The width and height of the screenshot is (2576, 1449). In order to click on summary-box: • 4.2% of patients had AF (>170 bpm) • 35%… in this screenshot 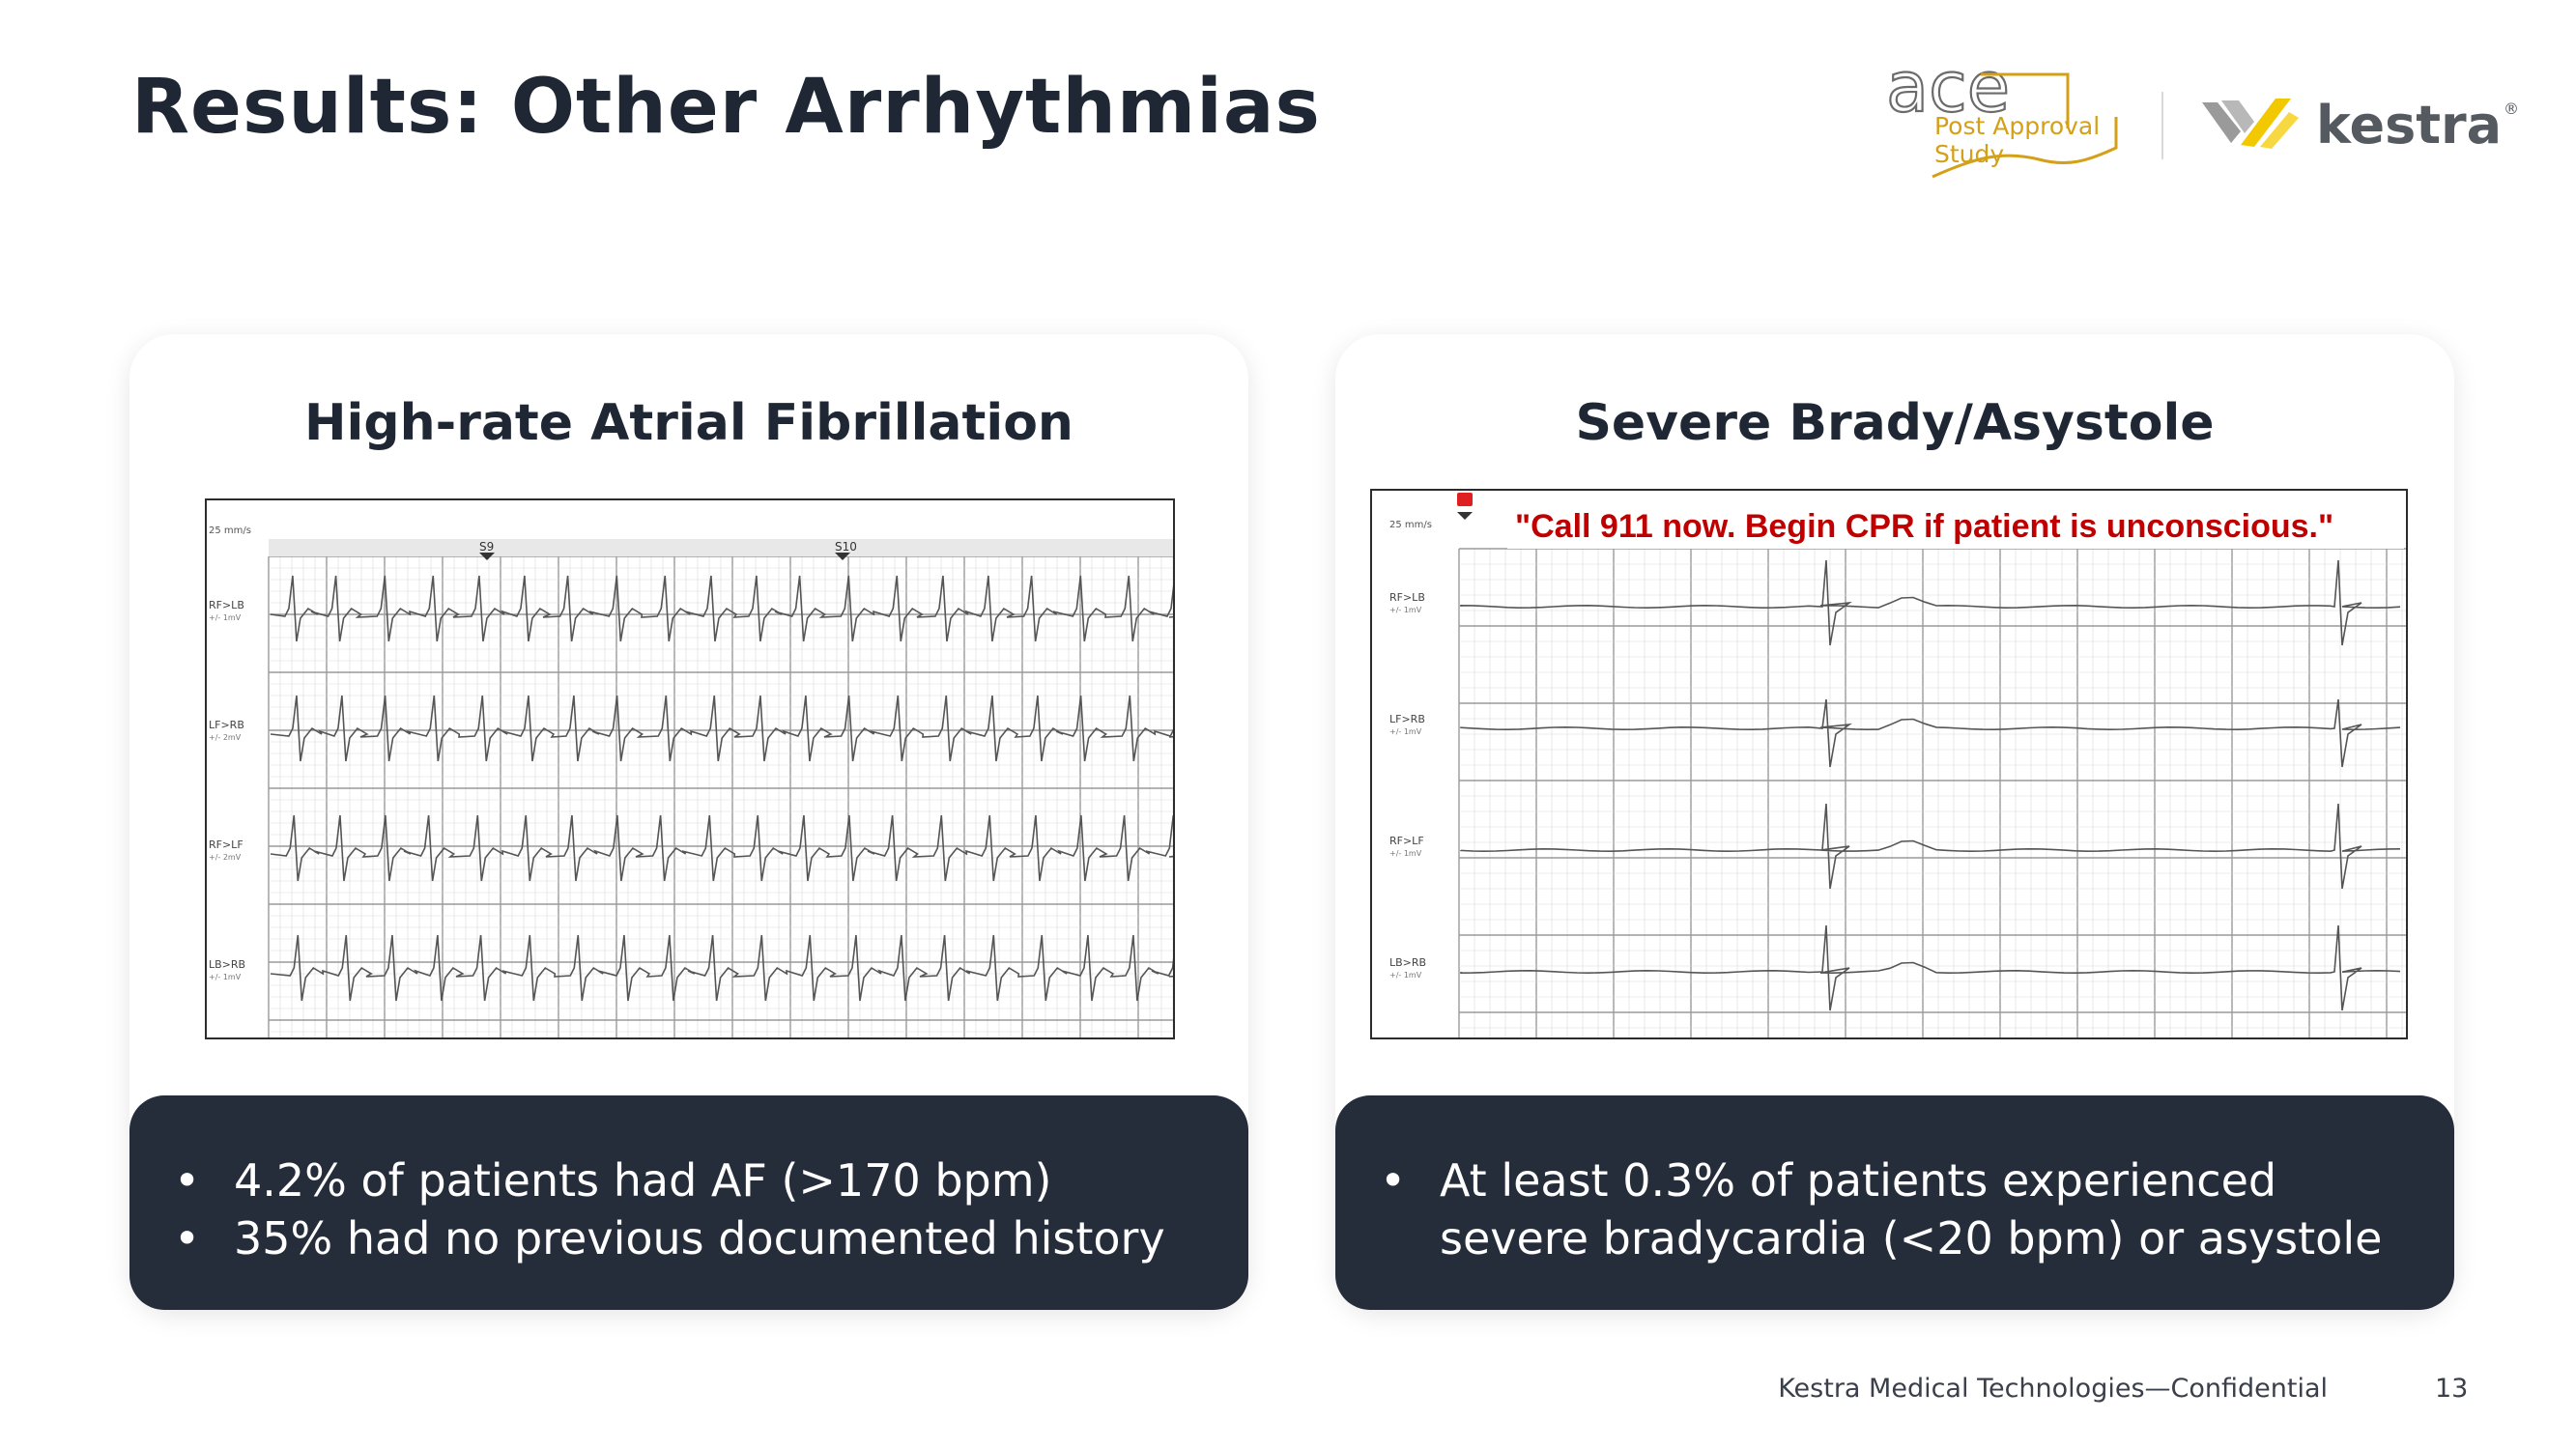, I will do `click(689, 1202)`.